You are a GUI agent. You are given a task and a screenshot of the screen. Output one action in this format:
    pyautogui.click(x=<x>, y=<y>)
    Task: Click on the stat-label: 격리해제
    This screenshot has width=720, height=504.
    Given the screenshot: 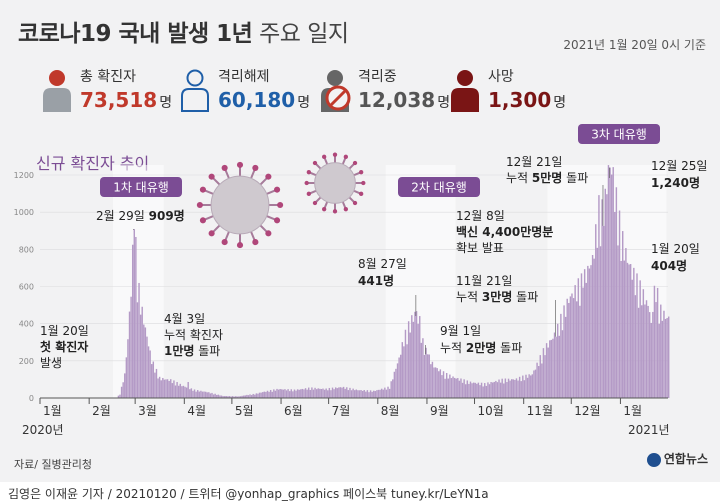 What is the action you would take?
    pyautogui.click(x=244, y=77)
    